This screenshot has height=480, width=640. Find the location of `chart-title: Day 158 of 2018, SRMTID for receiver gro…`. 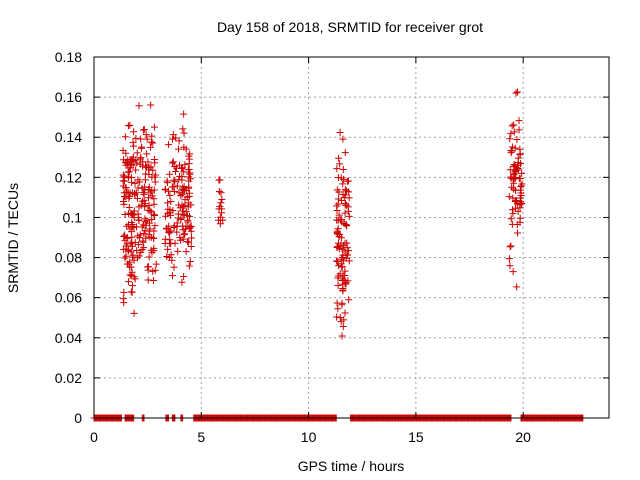

chart-title: Day 158 of 2018, SRMTID for receiver gro… is located at coordinates (350, 27).